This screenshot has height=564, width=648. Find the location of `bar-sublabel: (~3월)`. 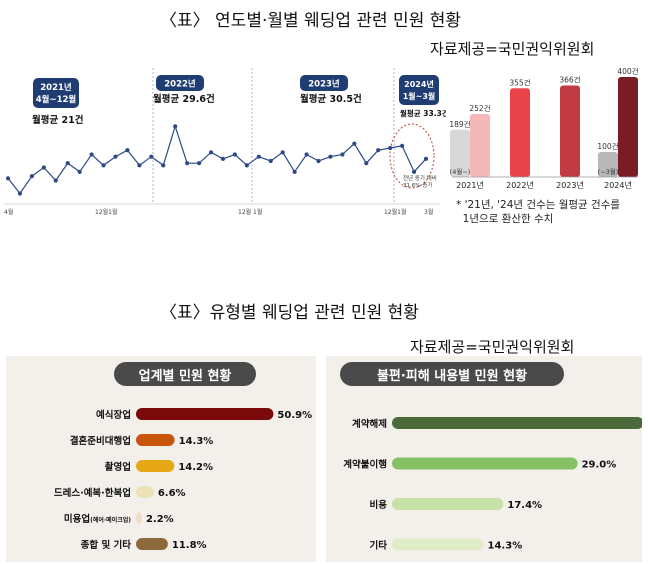

bar-sublabel: (~3월) is located at coordinates (608, 171).